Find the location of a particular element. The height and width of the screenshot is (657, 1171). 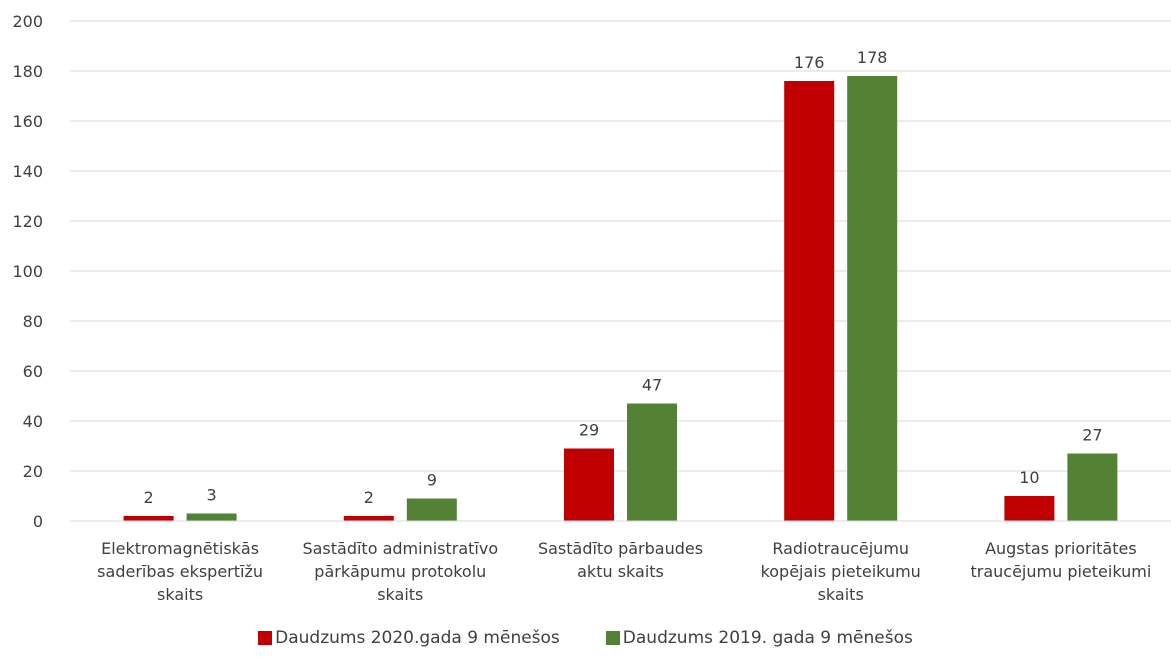

x-category-label-line: aktu skaits is located at coordinates (620, 571).